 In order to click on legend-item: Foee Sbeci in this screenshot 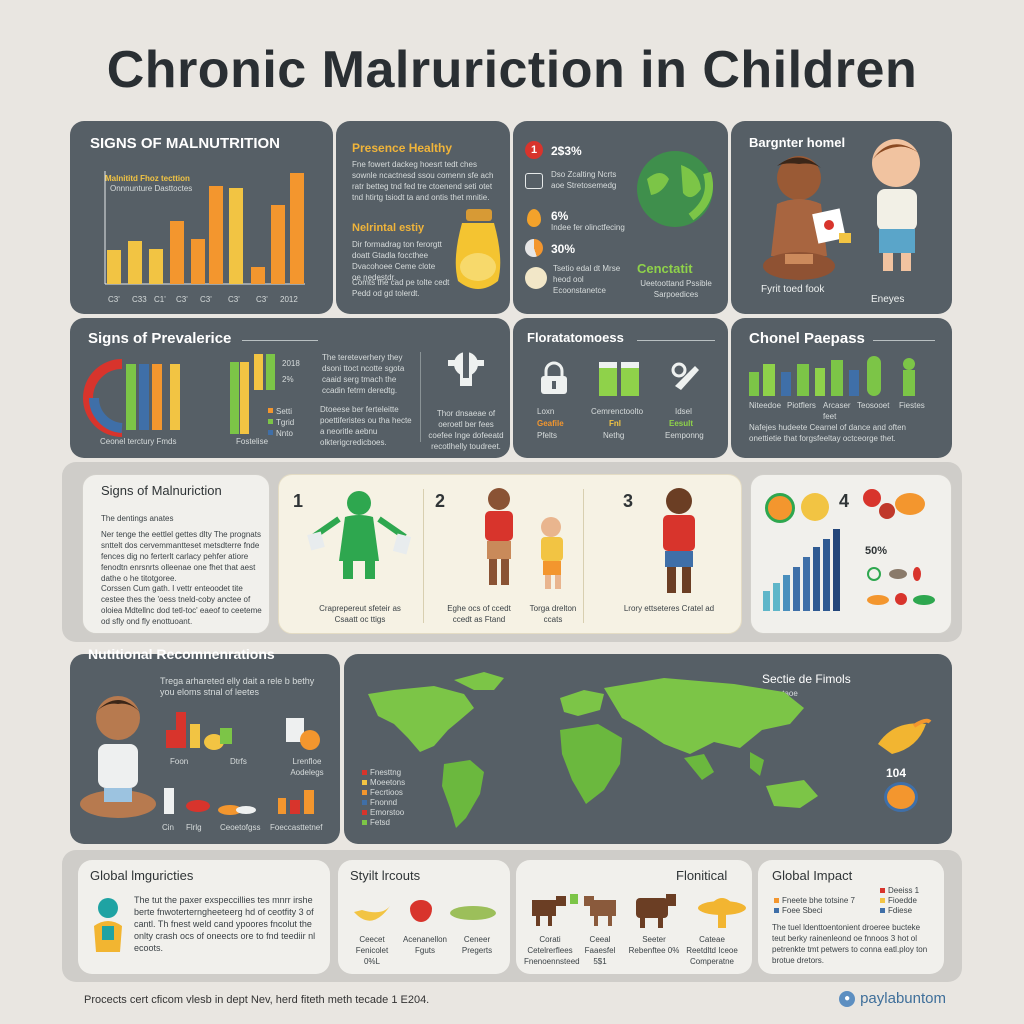, I will do `click(802, 910)`.